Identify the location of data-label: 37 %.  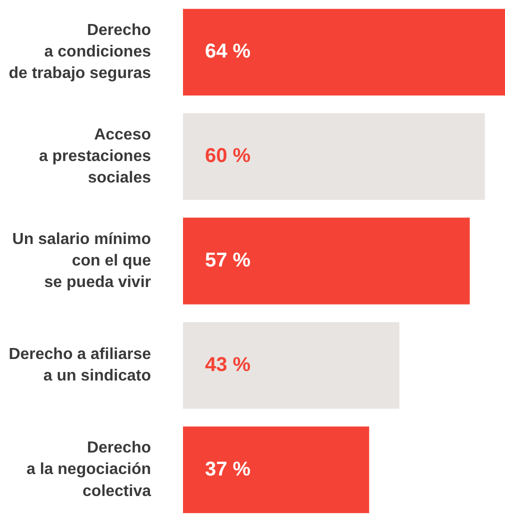
(228, 469).